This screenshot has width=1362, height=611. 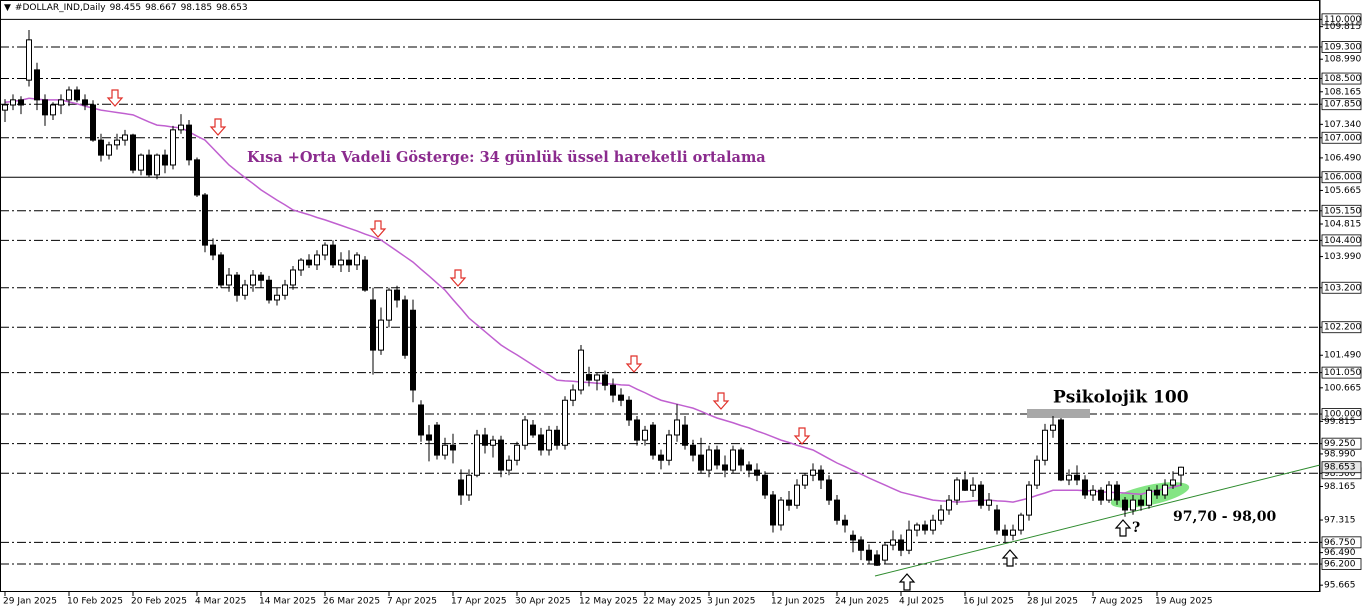 I want to click on x-tick-label: 28 Jul 2025, so click(x=1052, y=602).